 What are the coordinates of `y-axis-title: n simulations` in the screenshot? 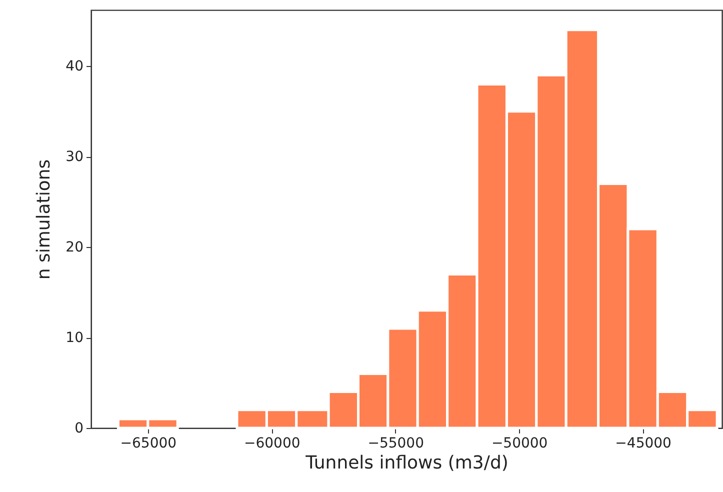 It's located at (44, 219).